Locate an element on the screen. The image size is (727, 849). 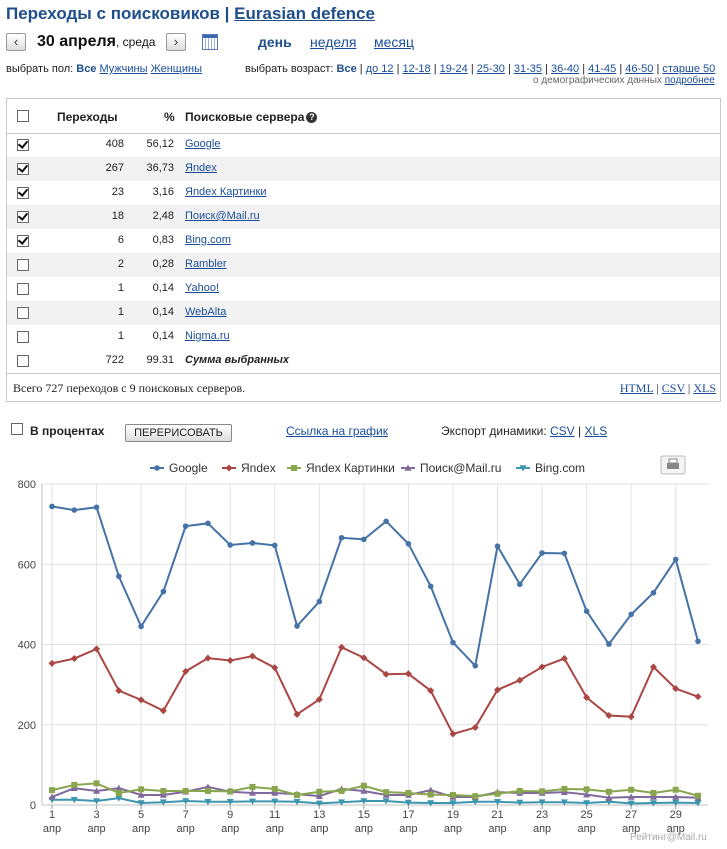
dynamics-xls: XLS is located at coordinates (596, 431).